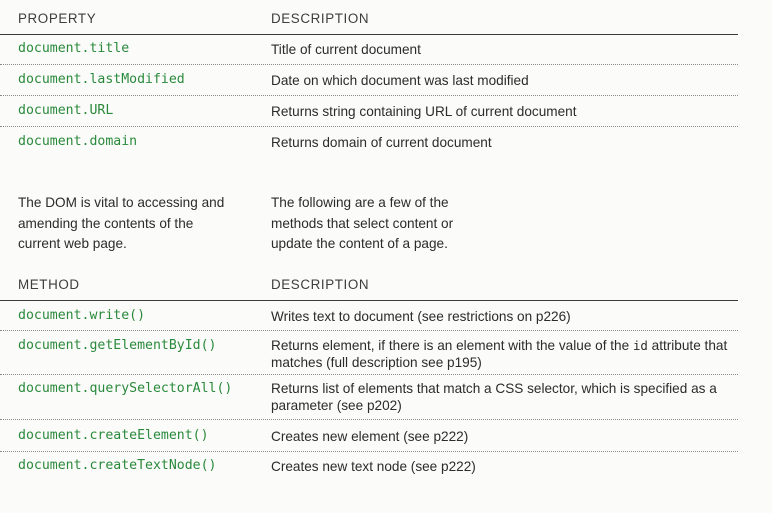  What do you see at coordinates (74, 48) in the screenshot?
I see `property-name: document.title` at bounding box center [74, 48].